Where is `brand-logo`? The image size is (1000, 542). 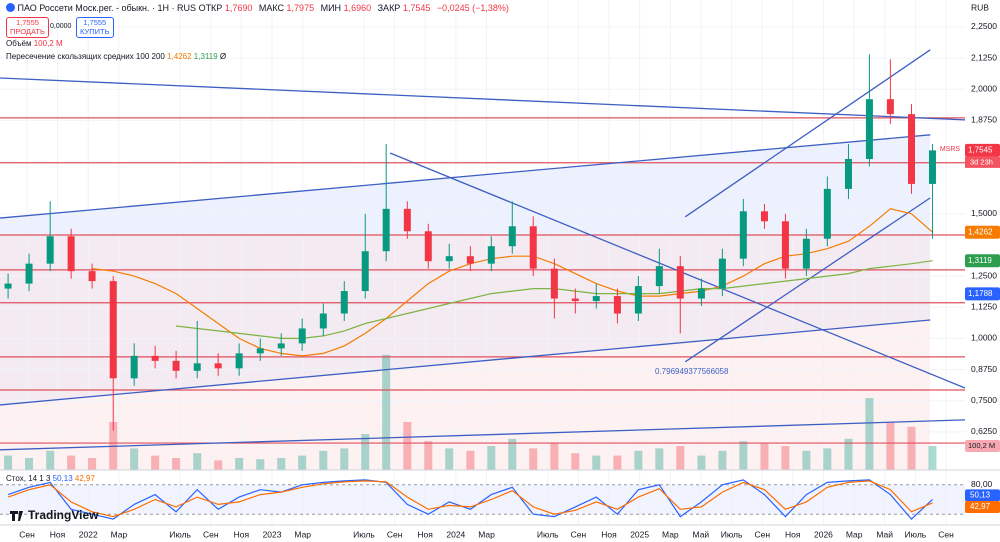
brand-logo is located at coordinates (16, 516).